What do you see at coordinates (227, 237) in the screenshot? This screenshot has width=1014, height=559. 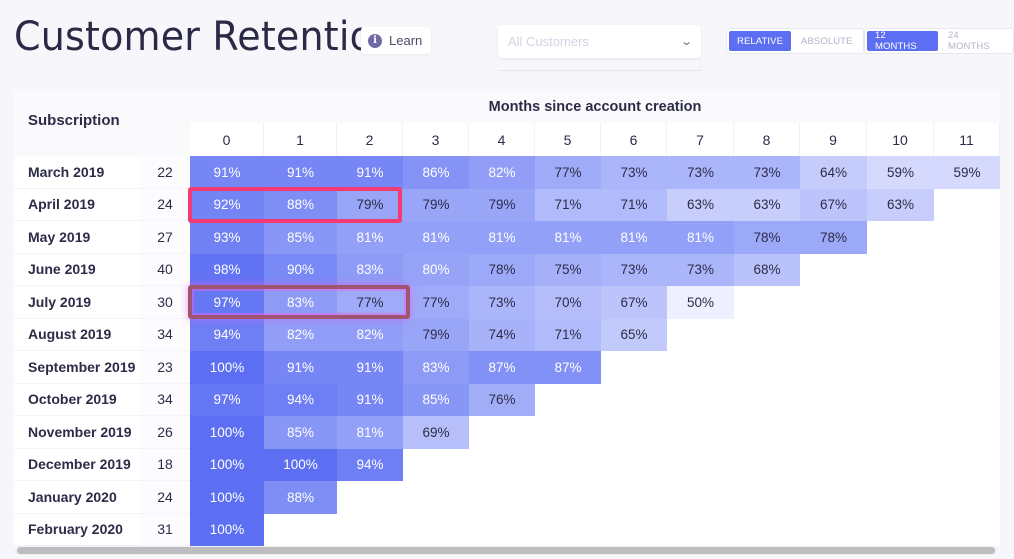 I see `retention-cell: 93%` at bounding box center [227, 237].